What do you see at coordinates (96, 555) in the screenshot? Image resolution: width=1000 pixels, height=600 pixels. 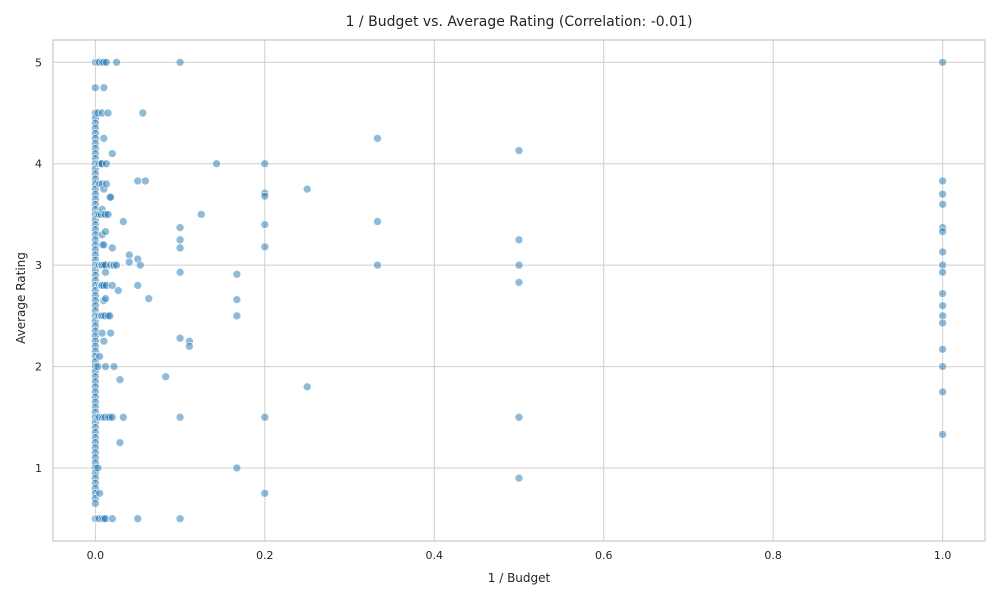 I see `x-tick-label: 0.0` at bounding box center [96, 555].